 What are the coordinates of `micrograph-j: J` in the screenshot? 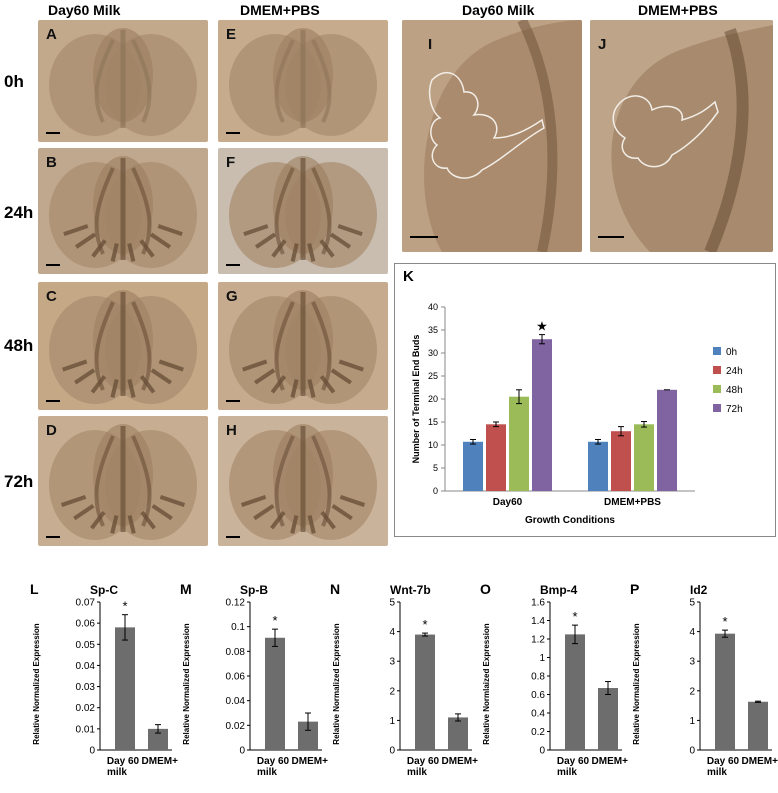 It's located at (681, 136).